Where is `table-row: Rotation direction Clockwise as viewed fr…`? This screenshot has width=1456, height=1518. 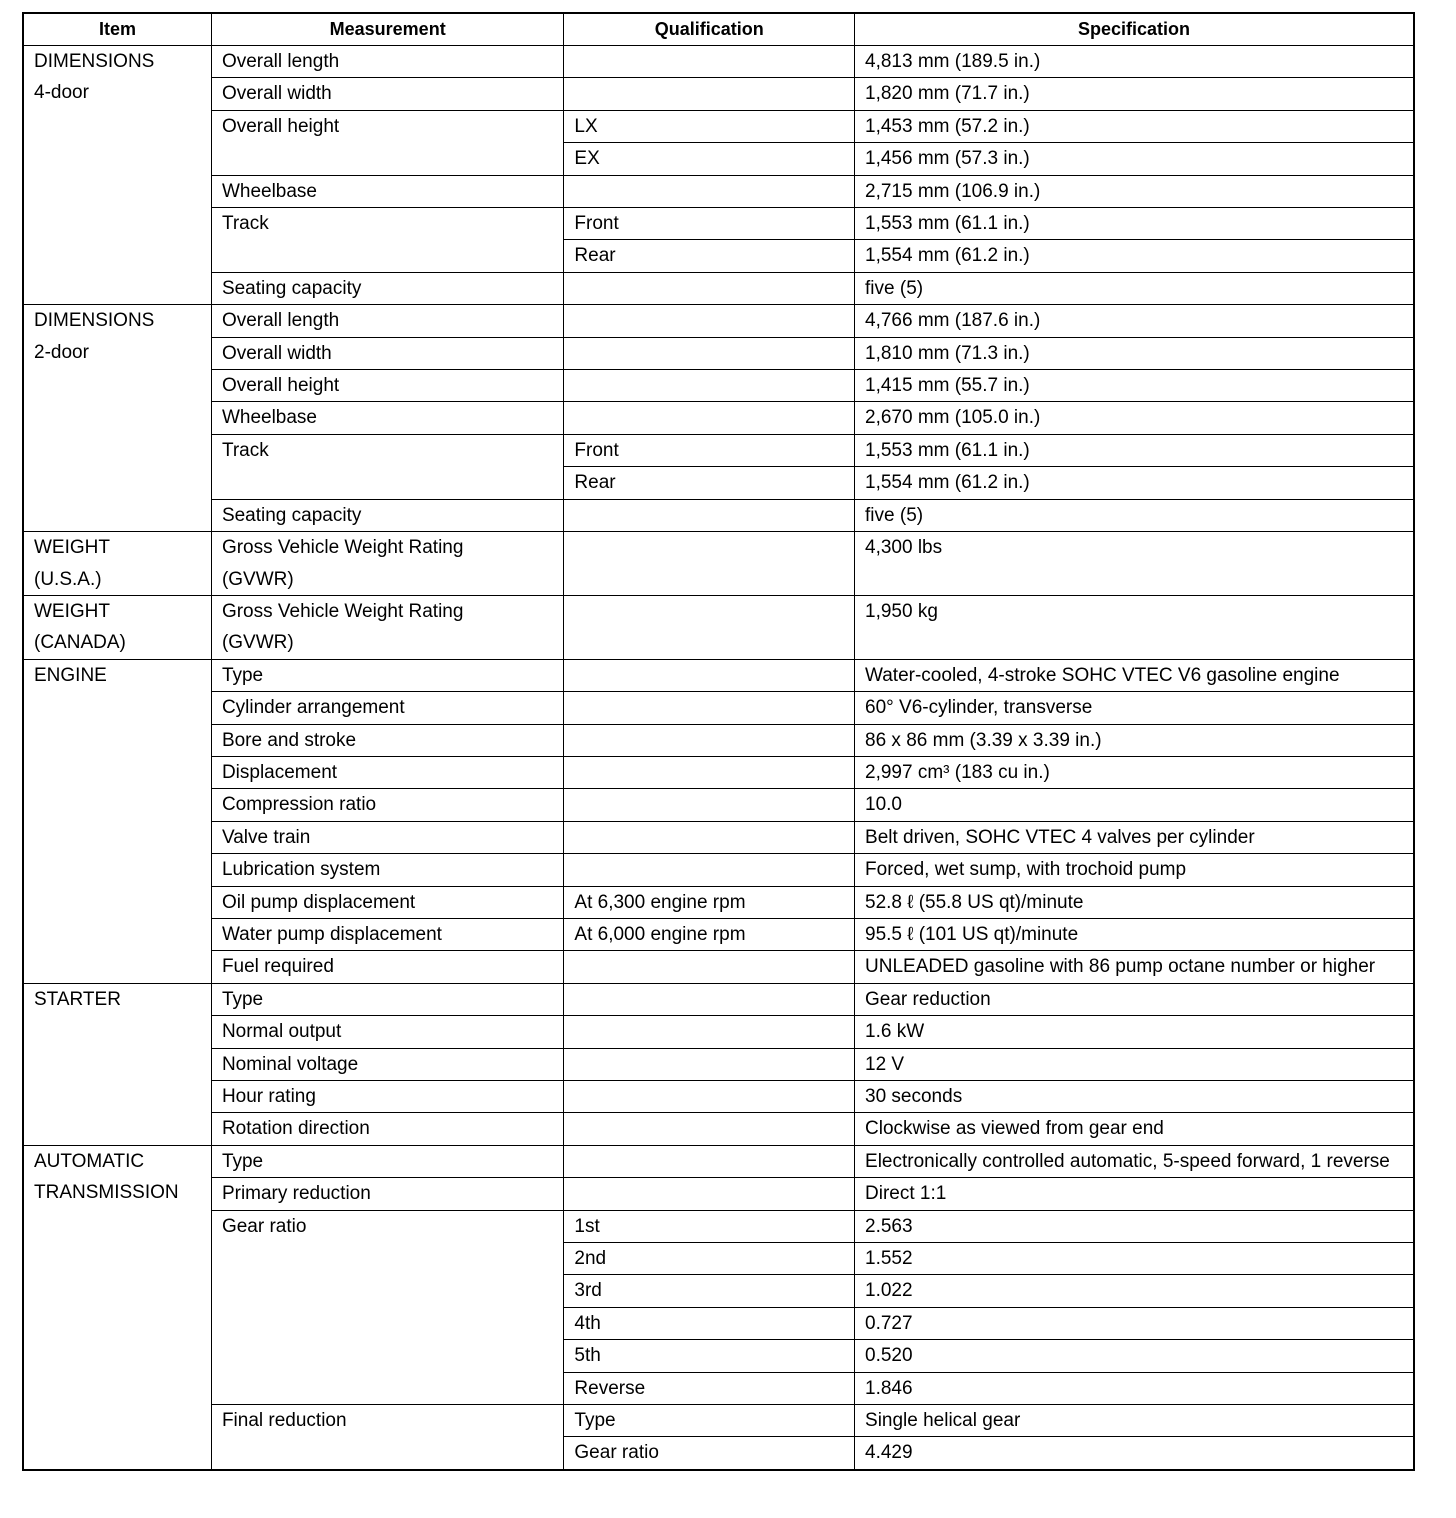 table-row: Rotation direction Clockwise as viewed fr… is located at coordinates (719, 1129).